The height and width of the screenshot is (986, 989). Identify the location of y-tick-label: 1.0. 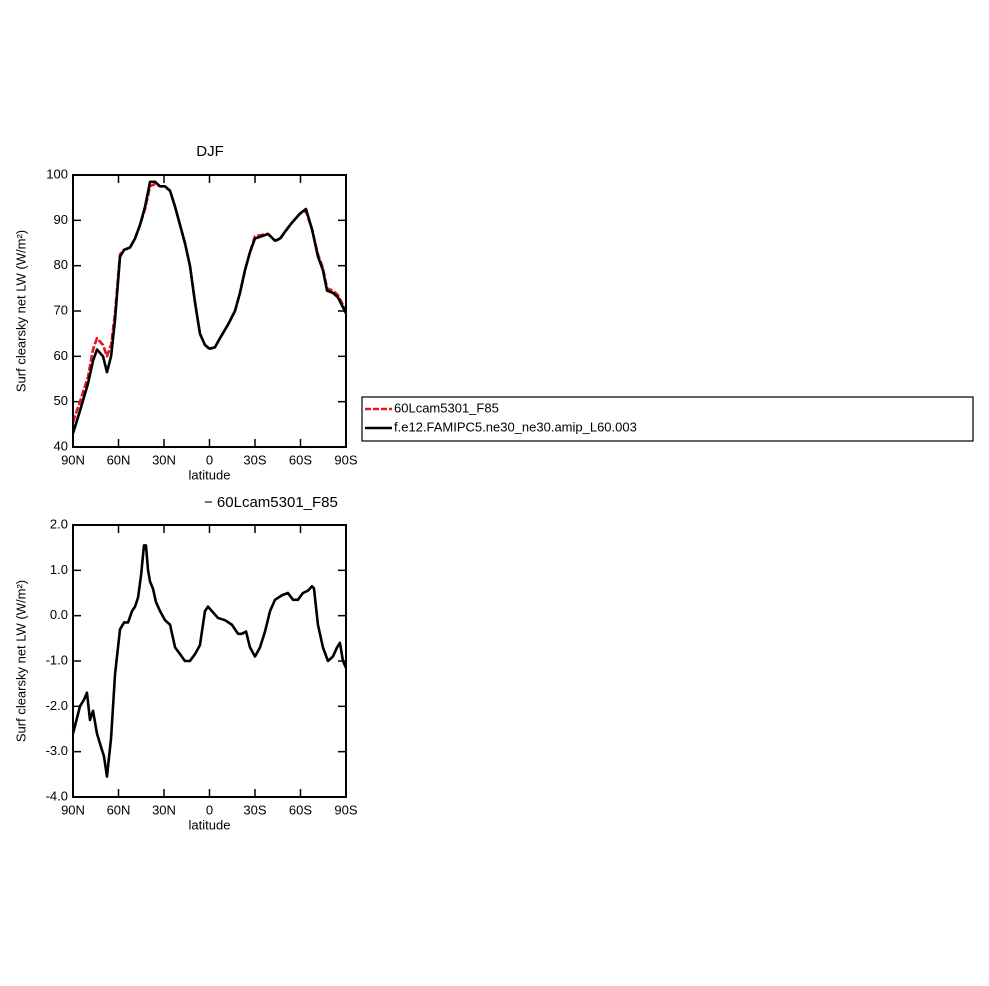
(59, 569).